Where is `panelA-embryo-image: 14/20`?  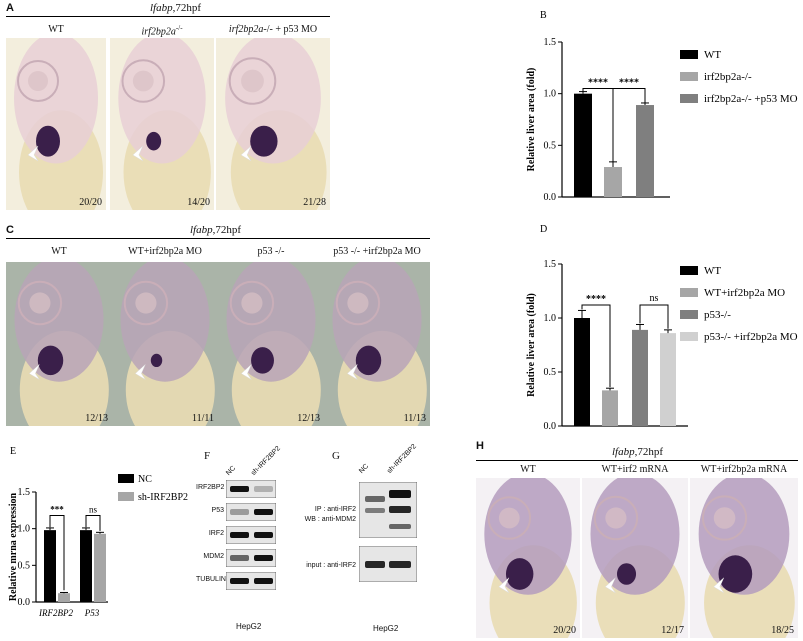
panelA-embryo-image: 14/20 is located at coordinates (162, 124).